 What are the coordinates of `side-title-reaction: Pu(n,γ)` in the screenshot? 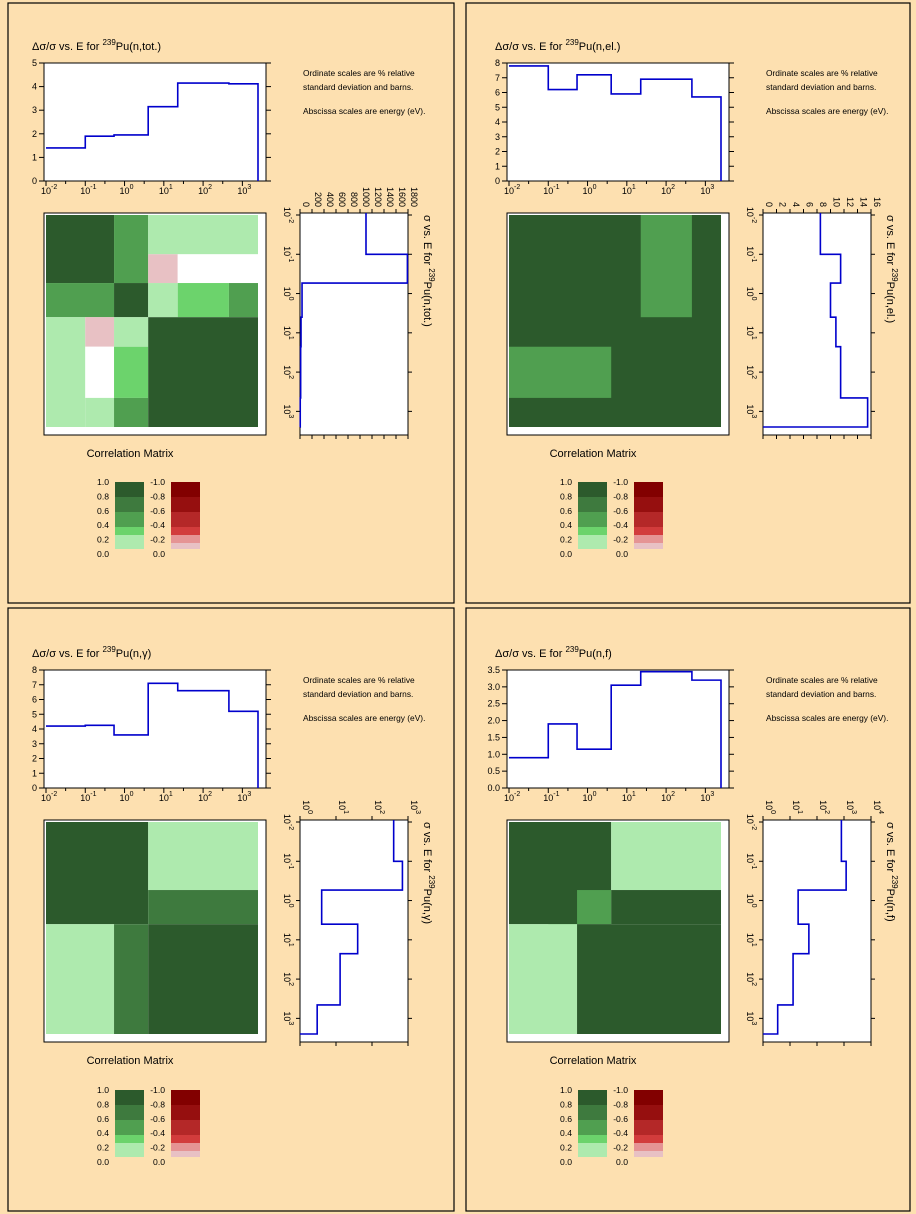 It's located at (427, 906).